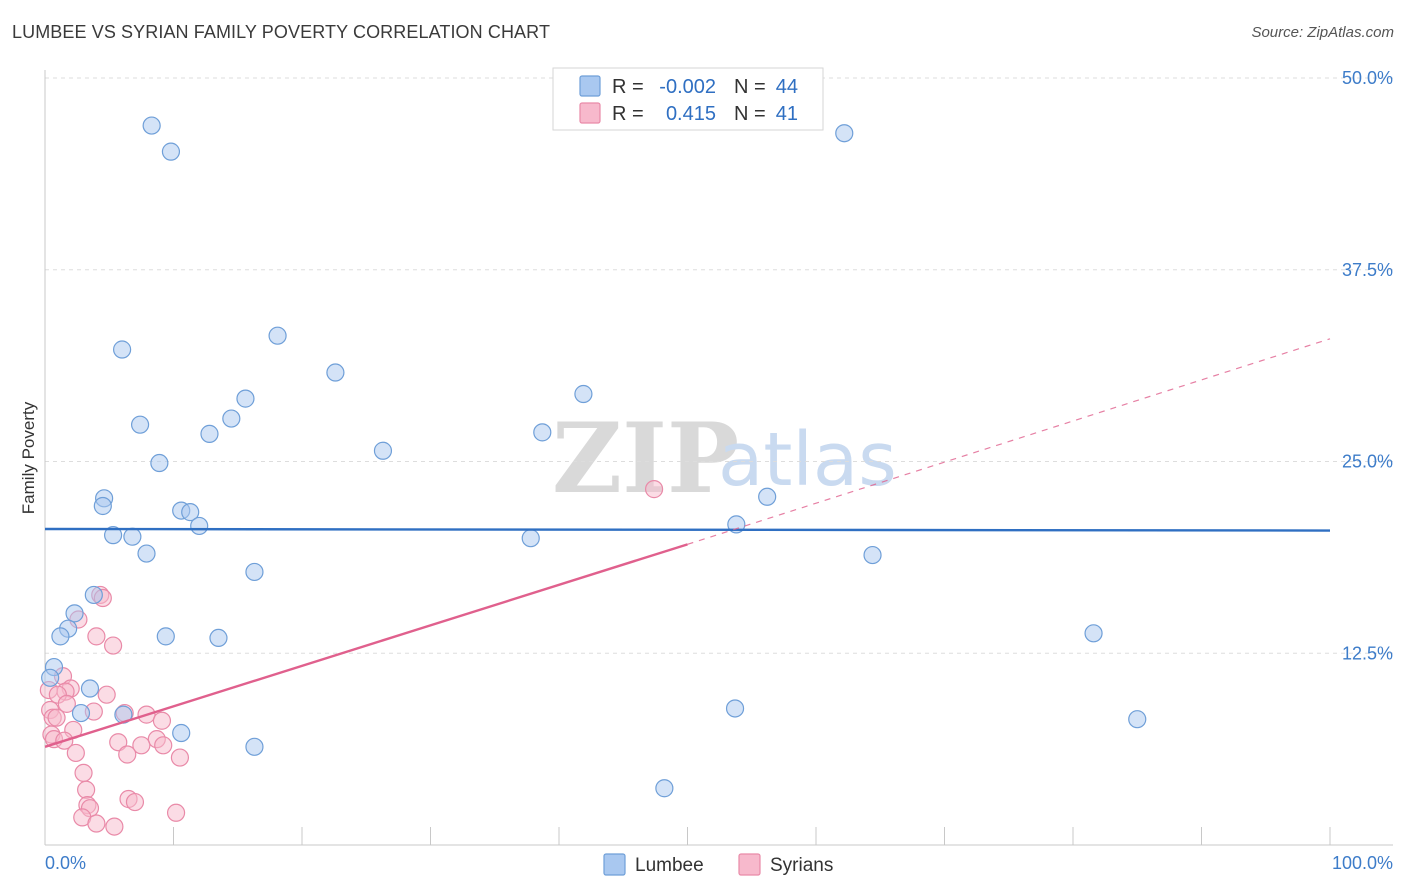 The height and width of the screenshot is (892, 1406). What do you see at coordinates (1322, 32) in the screenshot?
I see `source-credit: Source: ZipAtlas.com` at bounding box center [1322, 32].